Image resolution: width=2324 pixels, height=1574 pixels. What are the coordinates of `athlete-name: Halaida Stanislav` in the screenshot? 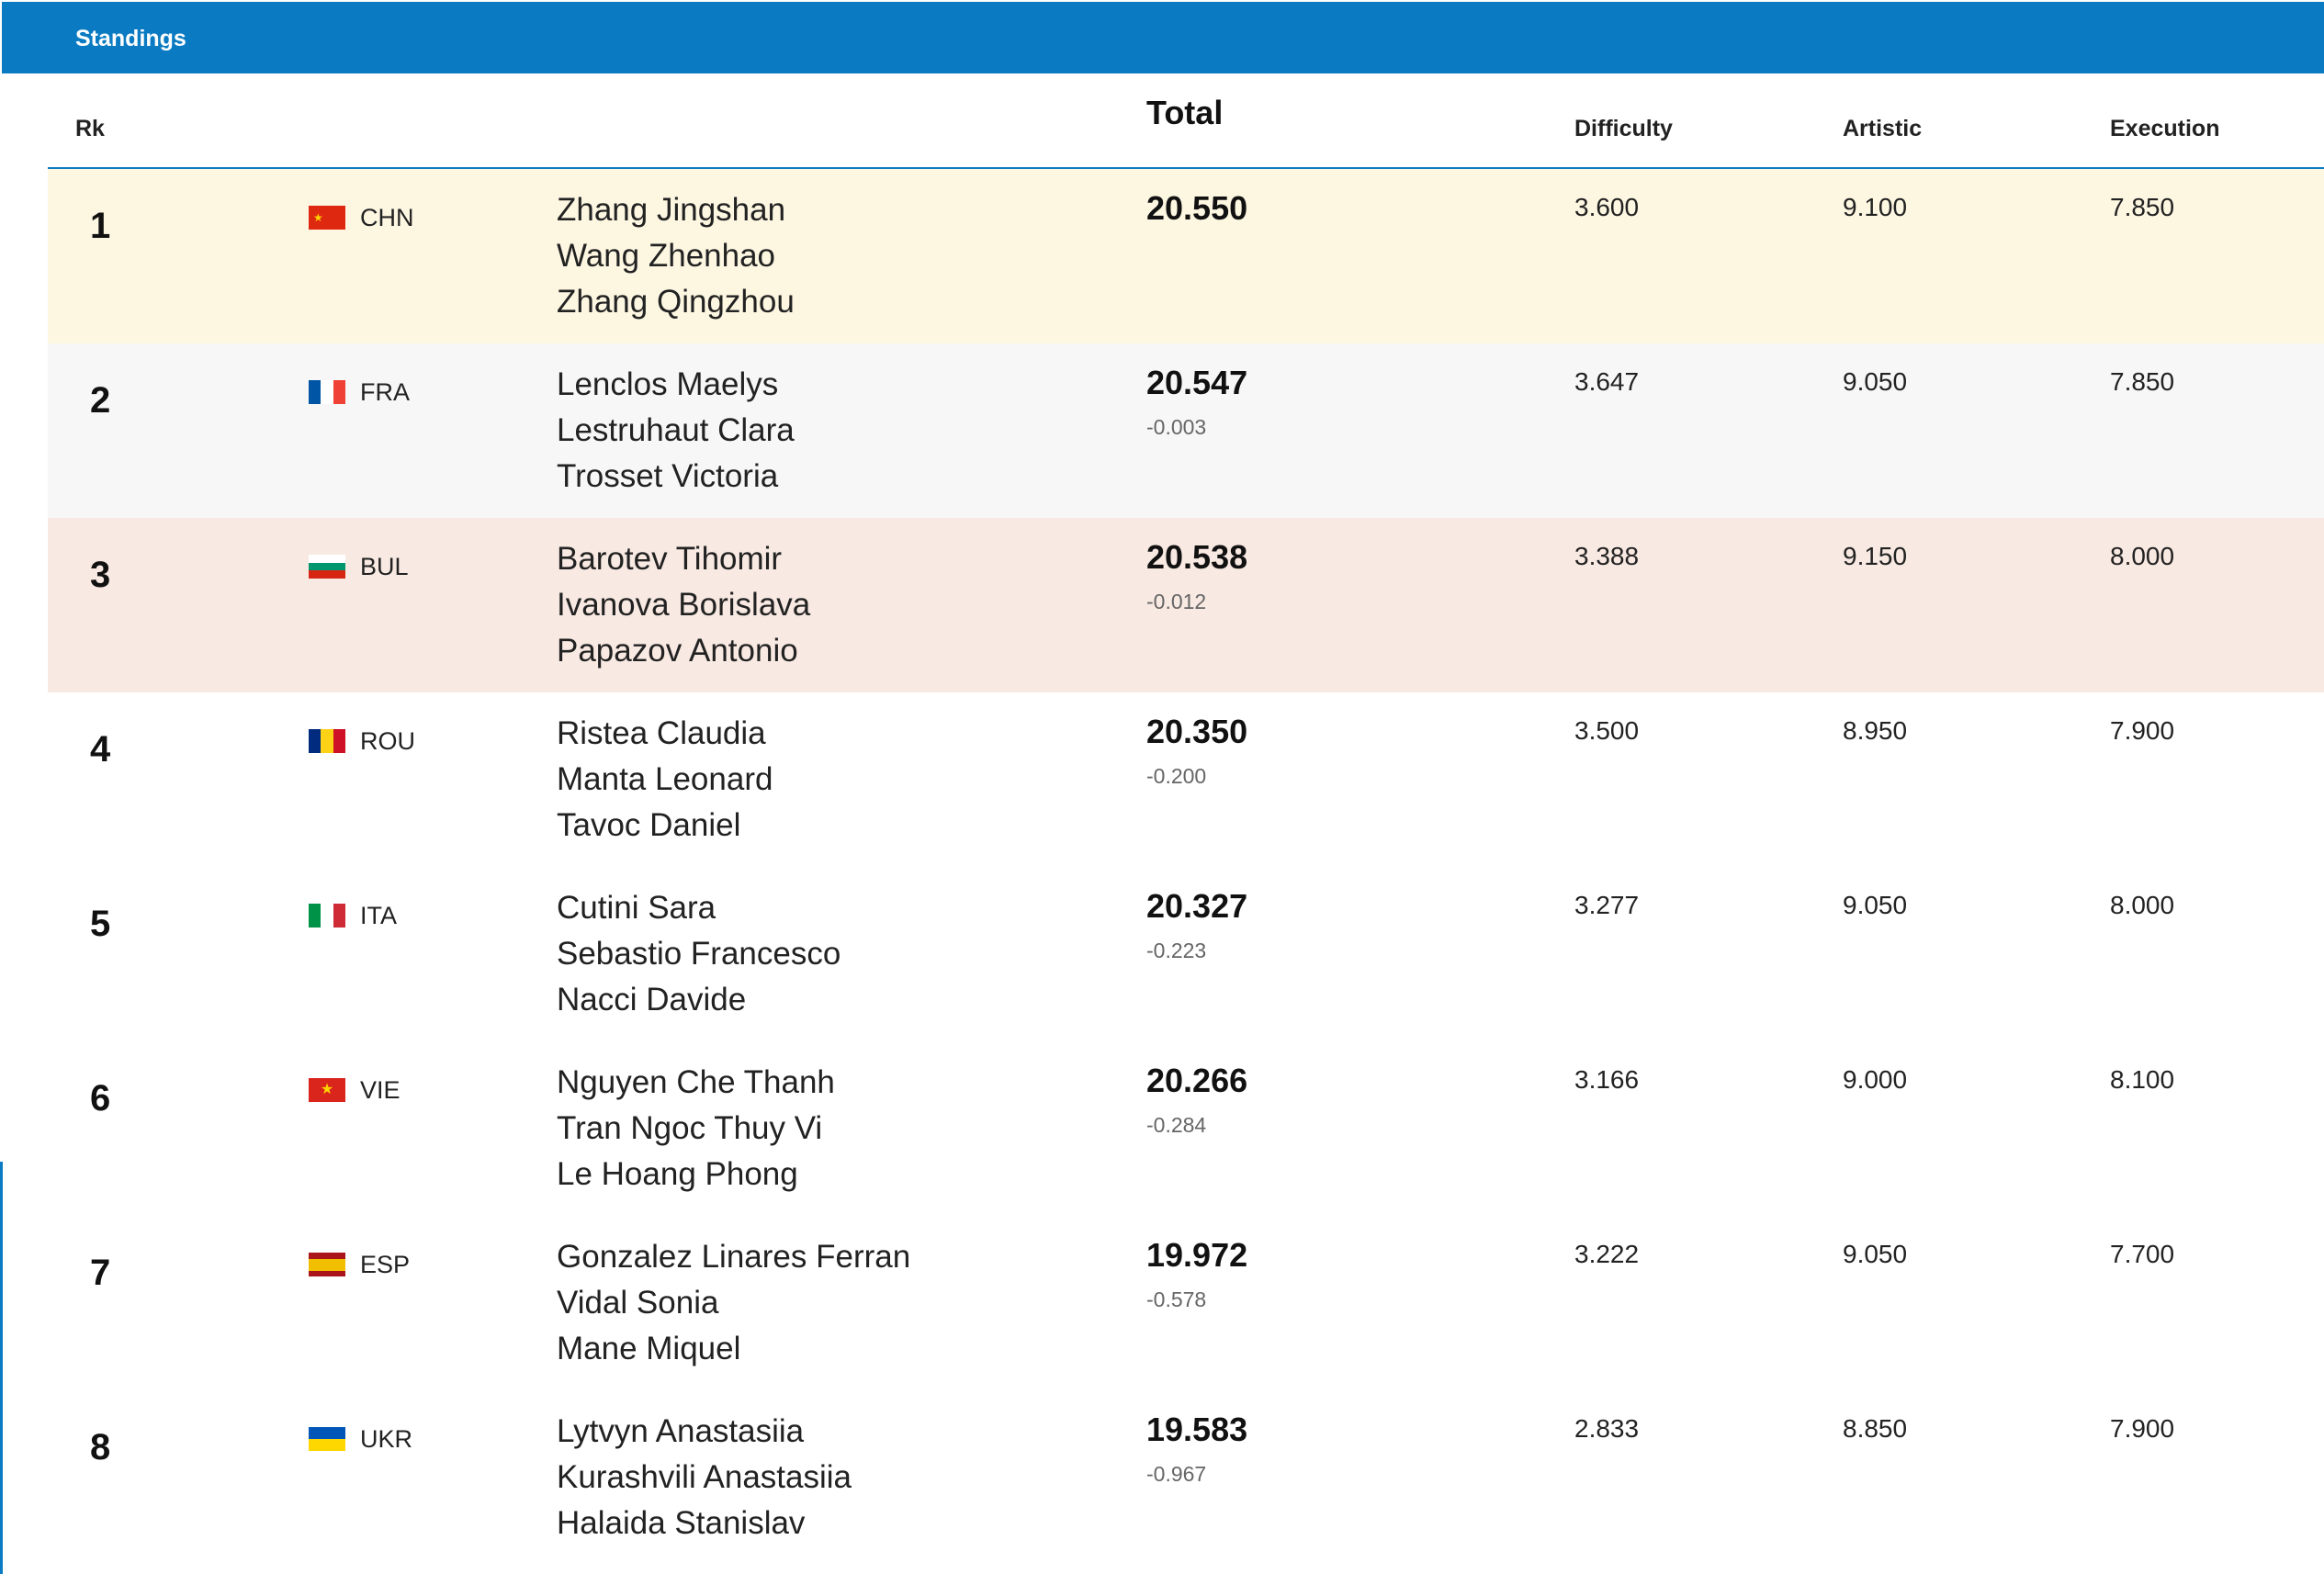 It's located at (681, 1523).